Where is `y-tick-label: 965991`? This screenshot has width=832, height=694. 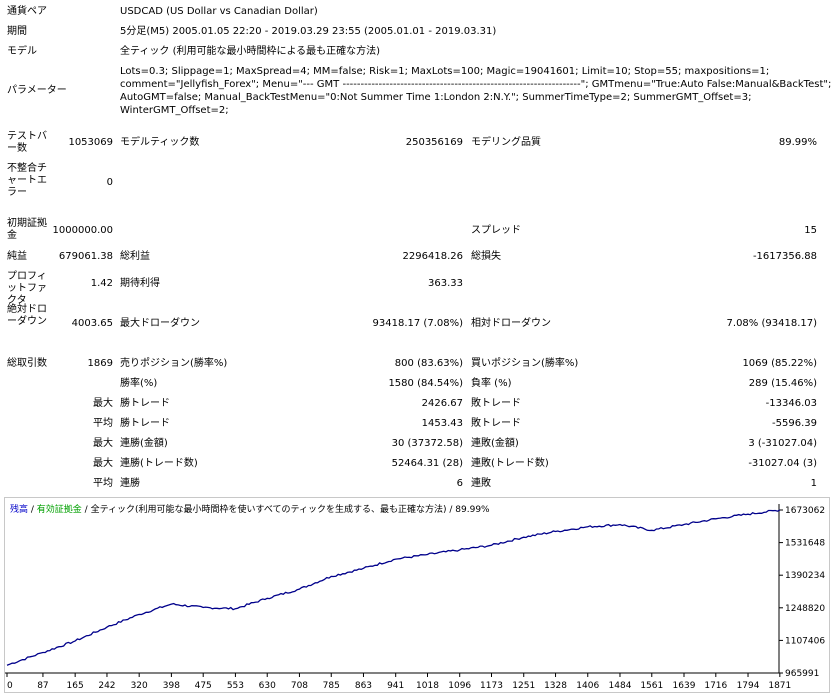
y-tick-label: 965991 is located at coordinates (802, 674).